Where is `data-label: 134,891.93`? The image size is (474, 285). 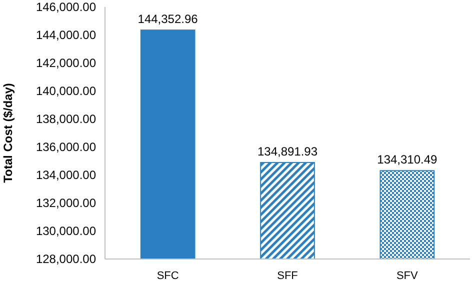
data-label: 134,891.93 is located at coordinates (287, 151).